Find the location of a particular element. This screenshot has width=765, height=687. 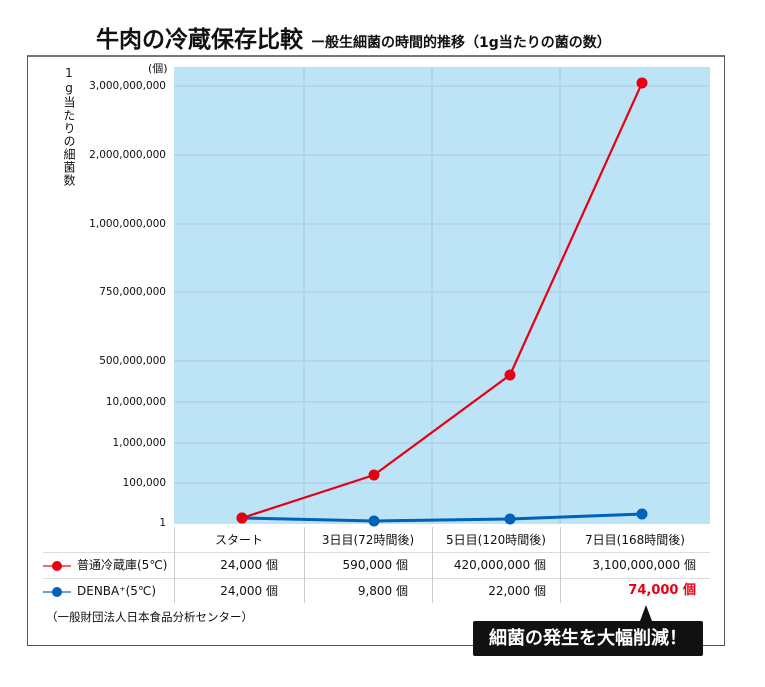

callout-badge: 細菌の発生を大幅削減！ is located at coordinates (588, 638).